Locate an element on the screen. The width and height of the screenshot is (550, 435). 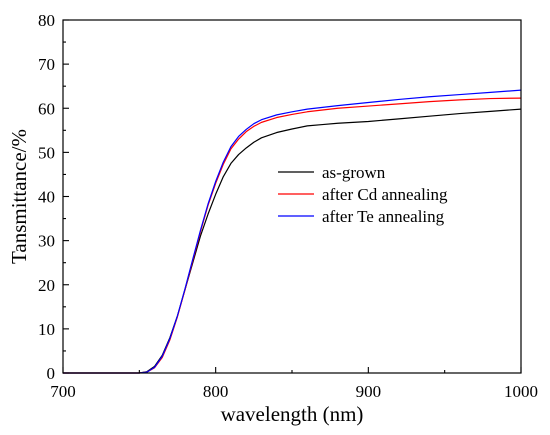
y-axis-title: Tansmittance/% is located at coordinates (19, 196).